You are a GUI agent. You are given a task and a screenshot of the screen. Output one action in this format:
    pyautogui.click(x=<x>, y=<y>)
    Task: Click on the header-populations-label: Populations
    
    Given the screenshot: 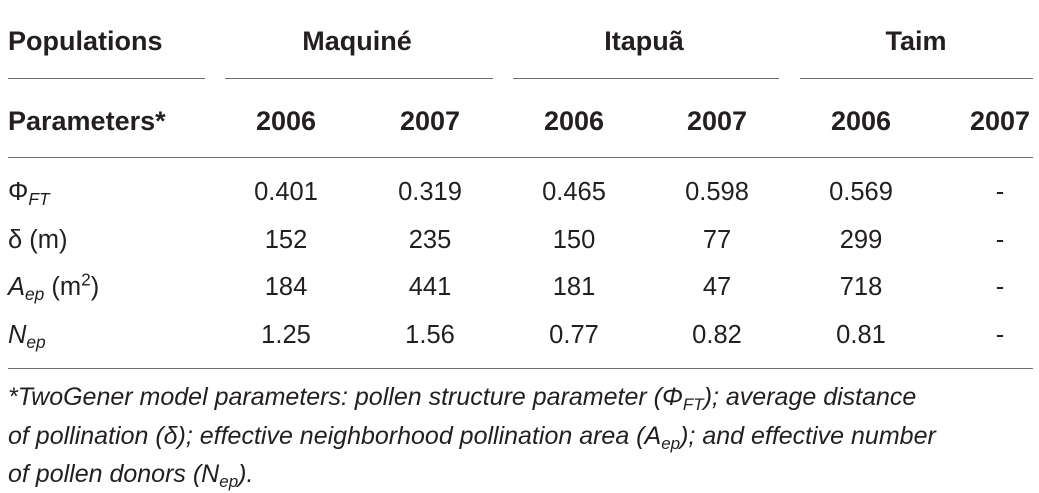 What is the action you would take?
    pyautogui.click(x=85, y=41)
    